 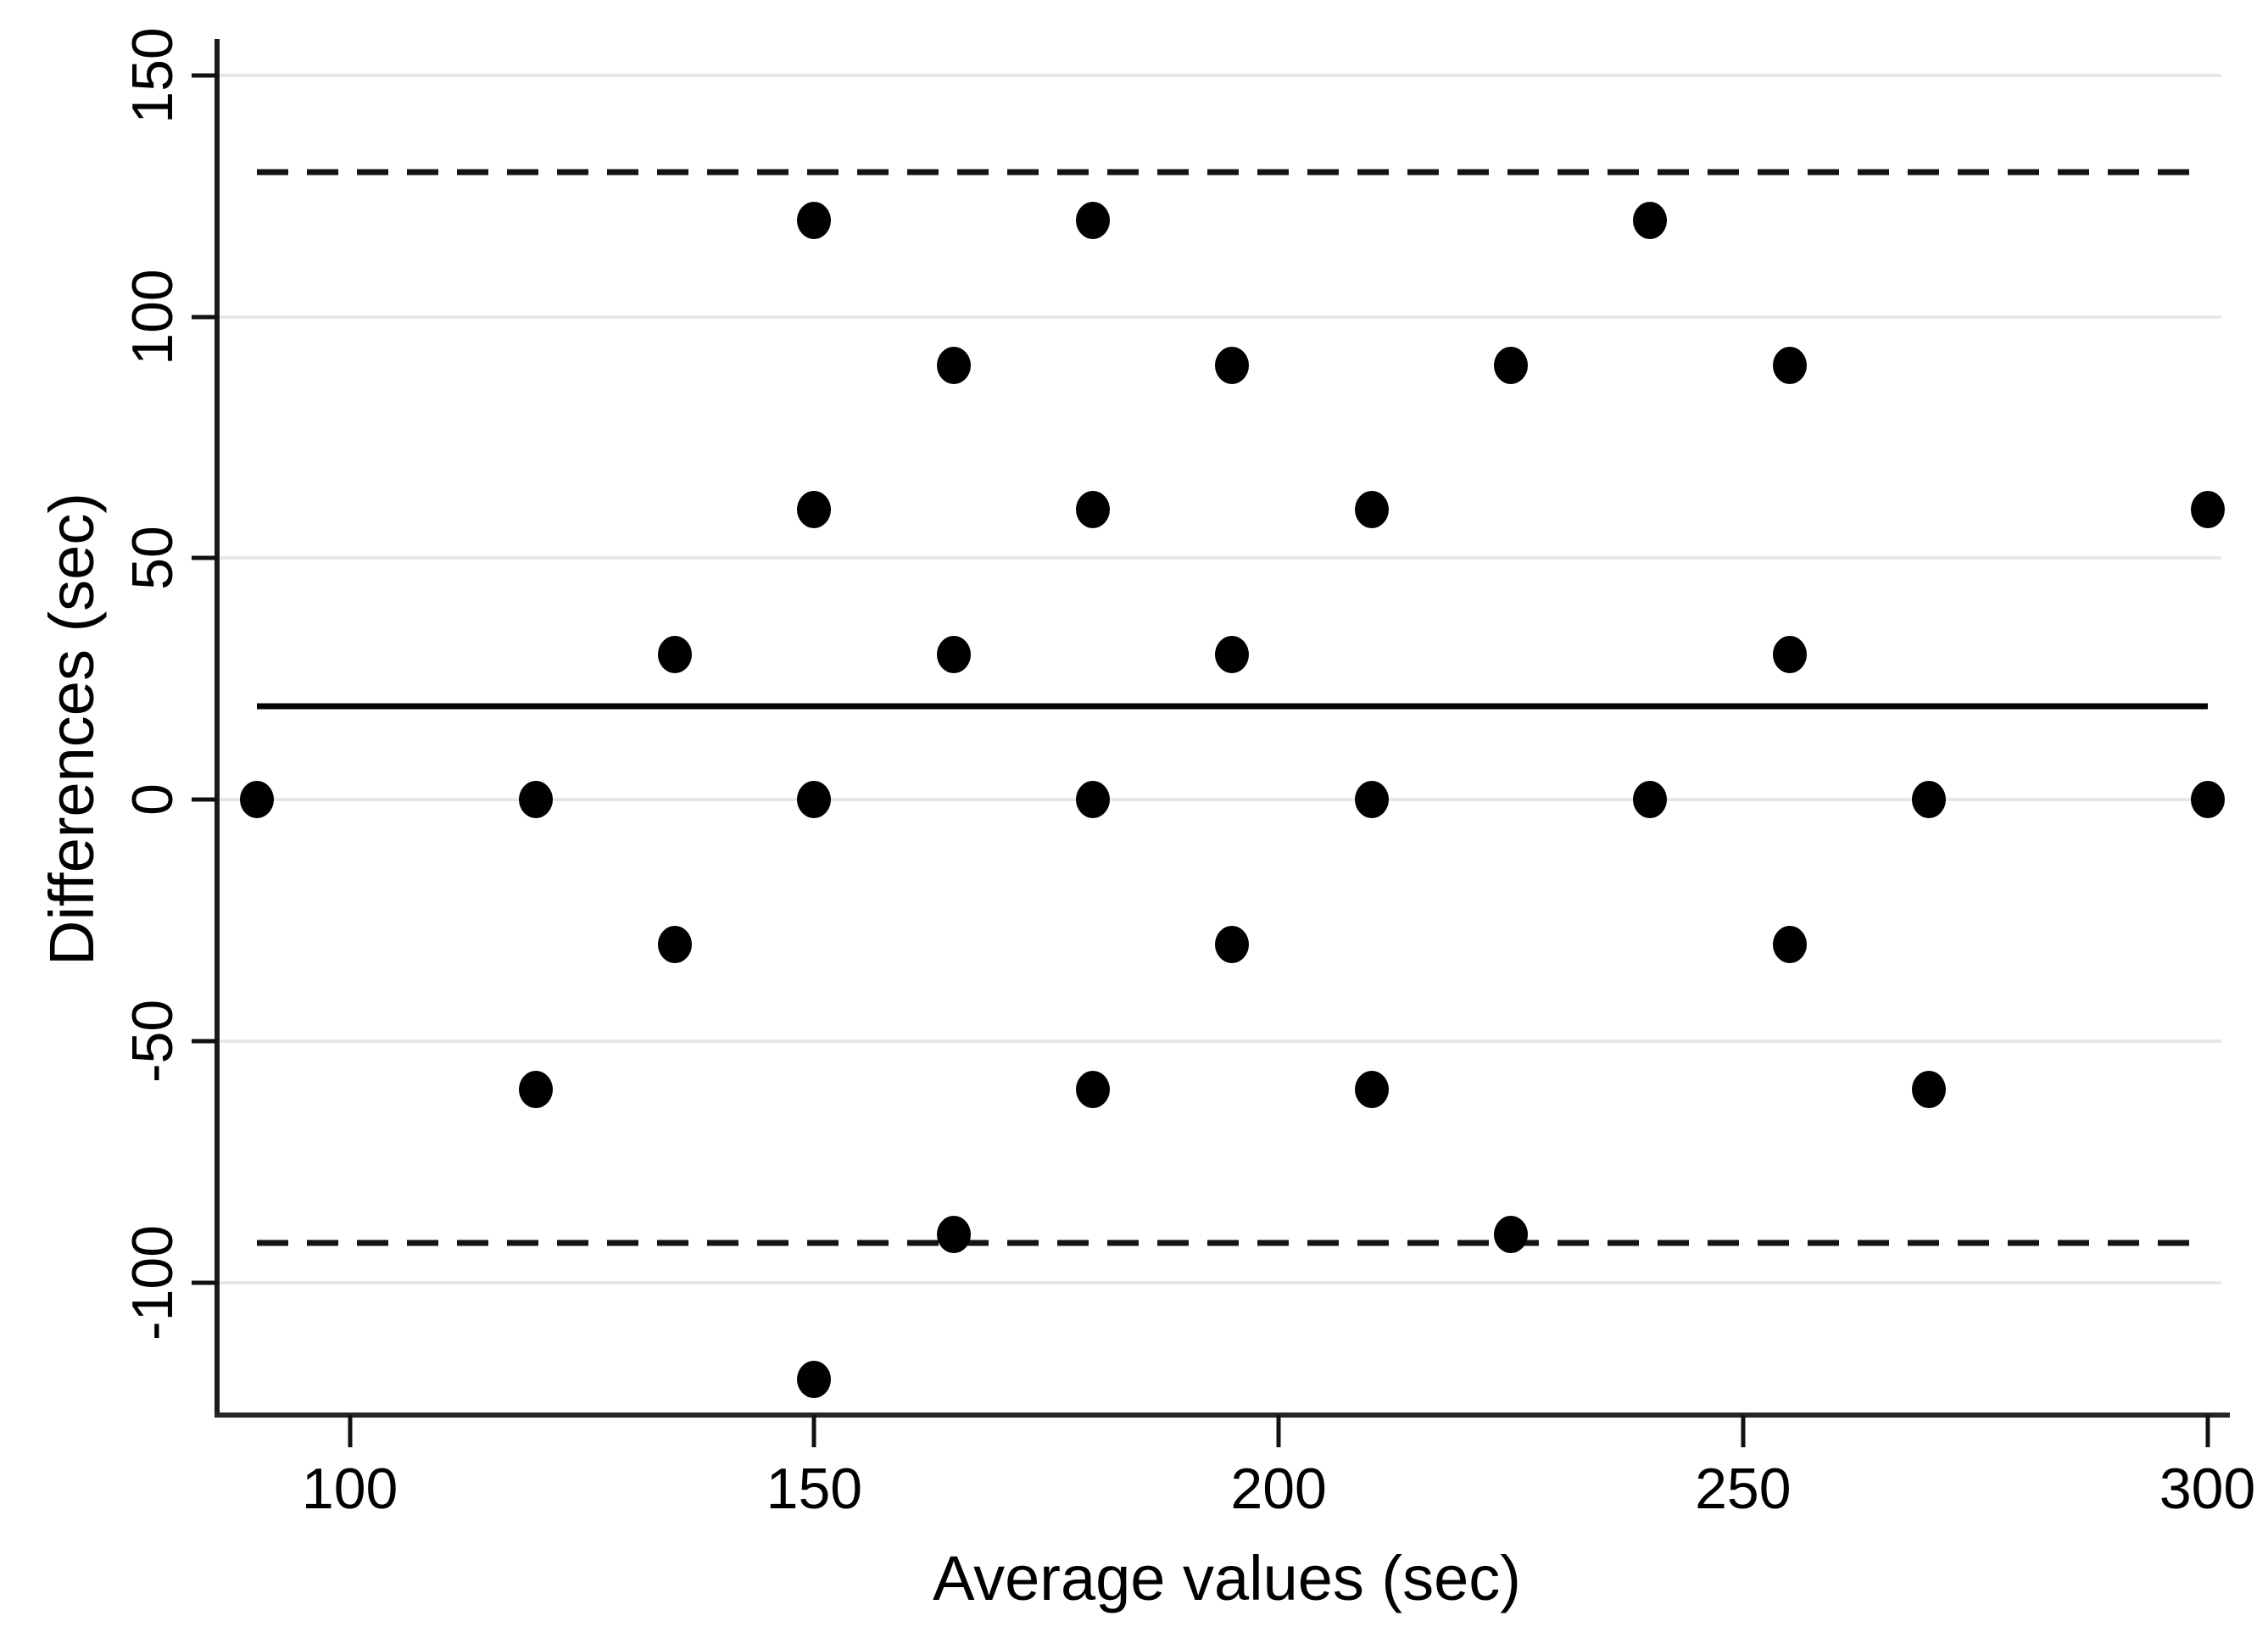 What do you see at coordinates (217, 727) in the screenshot?
I see `y-axis-spine` at bounding box center [217, 727].